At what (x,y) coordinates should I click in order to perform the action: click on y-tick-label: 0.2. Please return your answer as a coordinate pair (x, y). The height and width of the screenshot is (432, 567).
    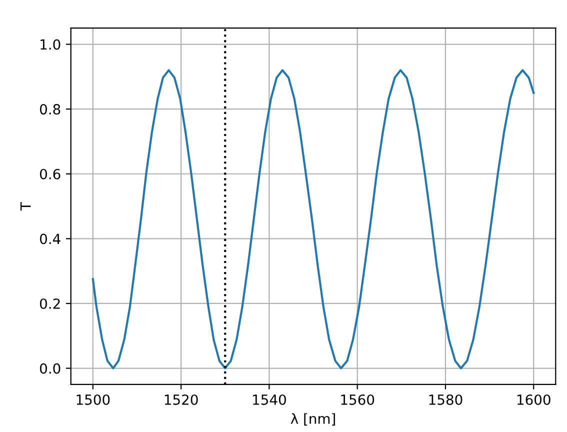
    Looking at the image, I should click on (50, 303).